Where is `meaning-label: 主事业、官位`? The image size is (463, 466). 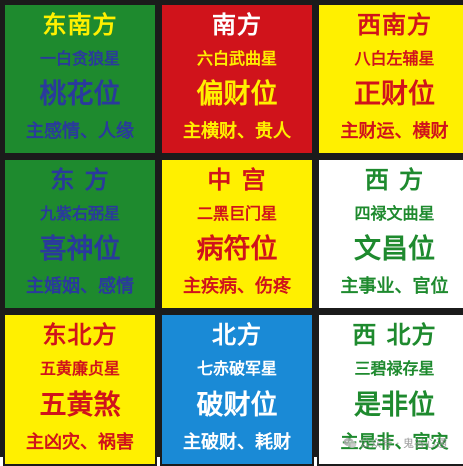 meaning-label: 主事业、官位 is located at coordinates (395, 287).